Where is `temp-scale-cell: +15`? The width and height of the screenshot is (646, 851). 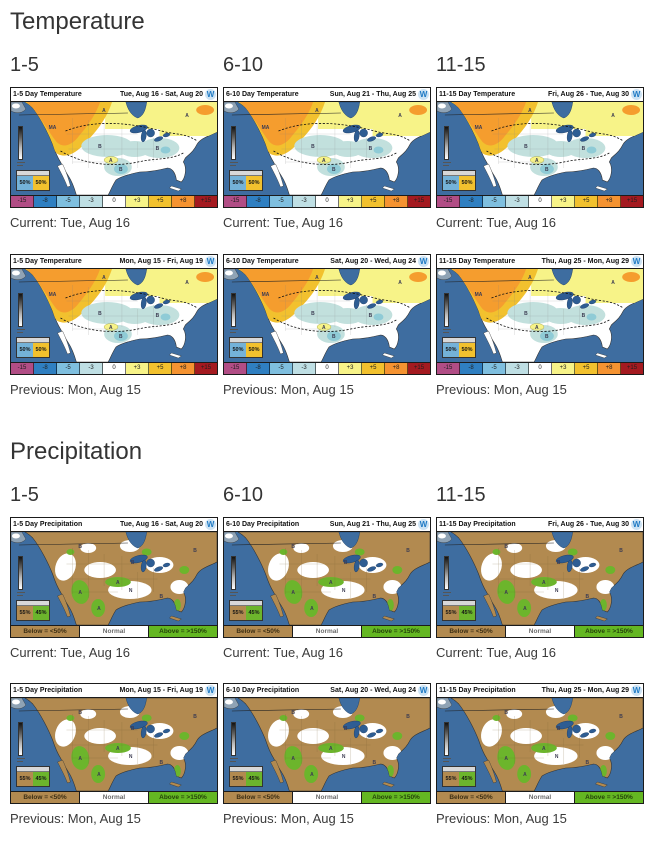 temp-scale-cell: +15 is located at coordinates (419, 202).